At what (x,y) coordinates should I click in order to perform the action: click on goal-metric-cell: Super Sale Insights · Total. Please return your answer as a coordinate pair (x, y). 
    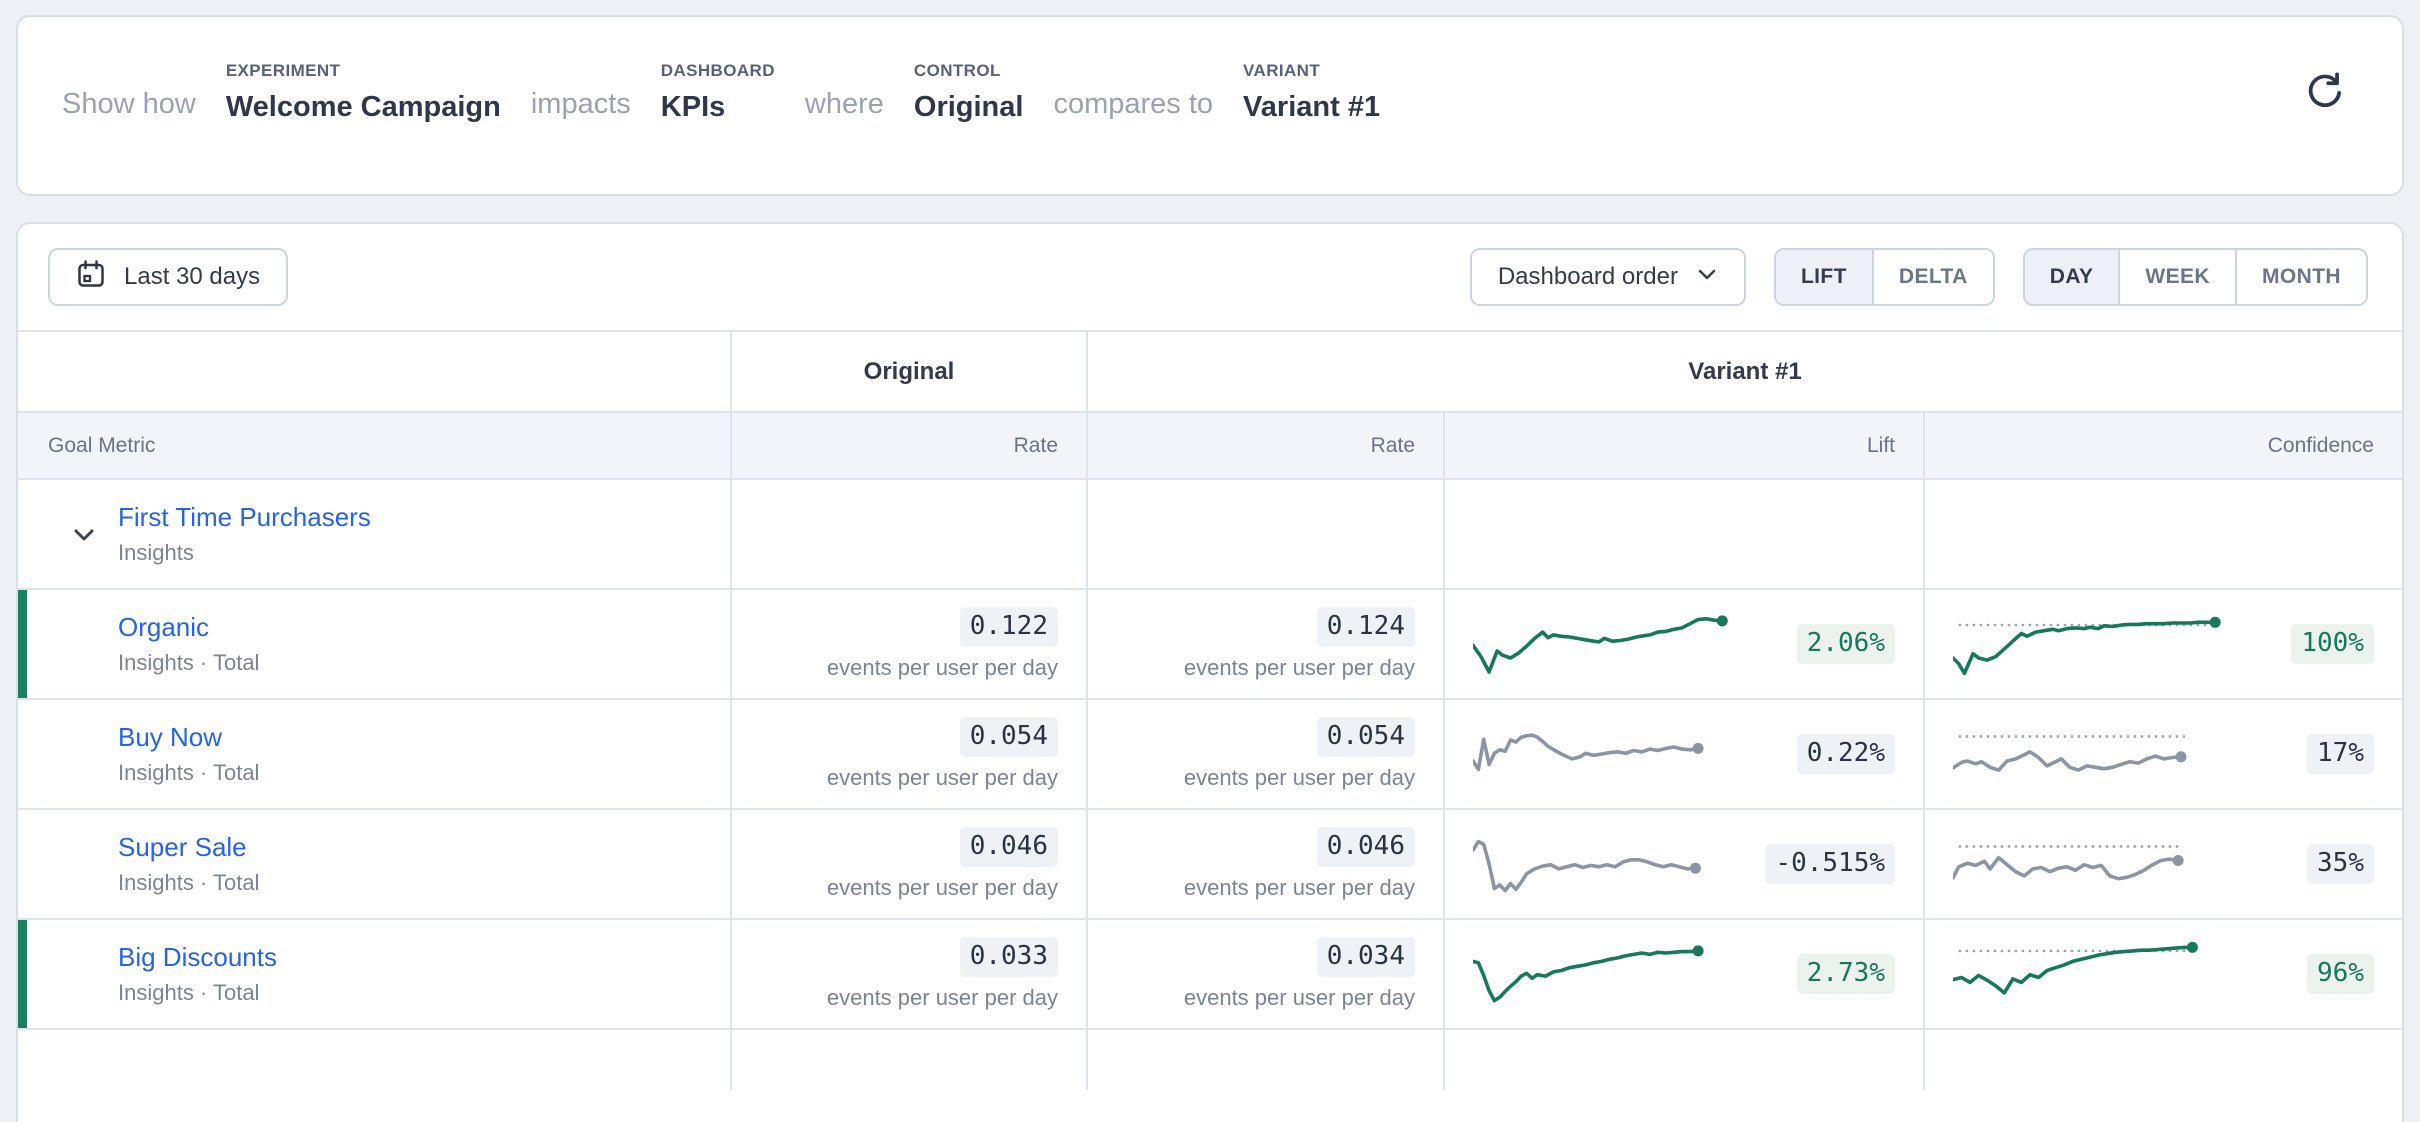
    Looking at the image, I should click on (374, 864).